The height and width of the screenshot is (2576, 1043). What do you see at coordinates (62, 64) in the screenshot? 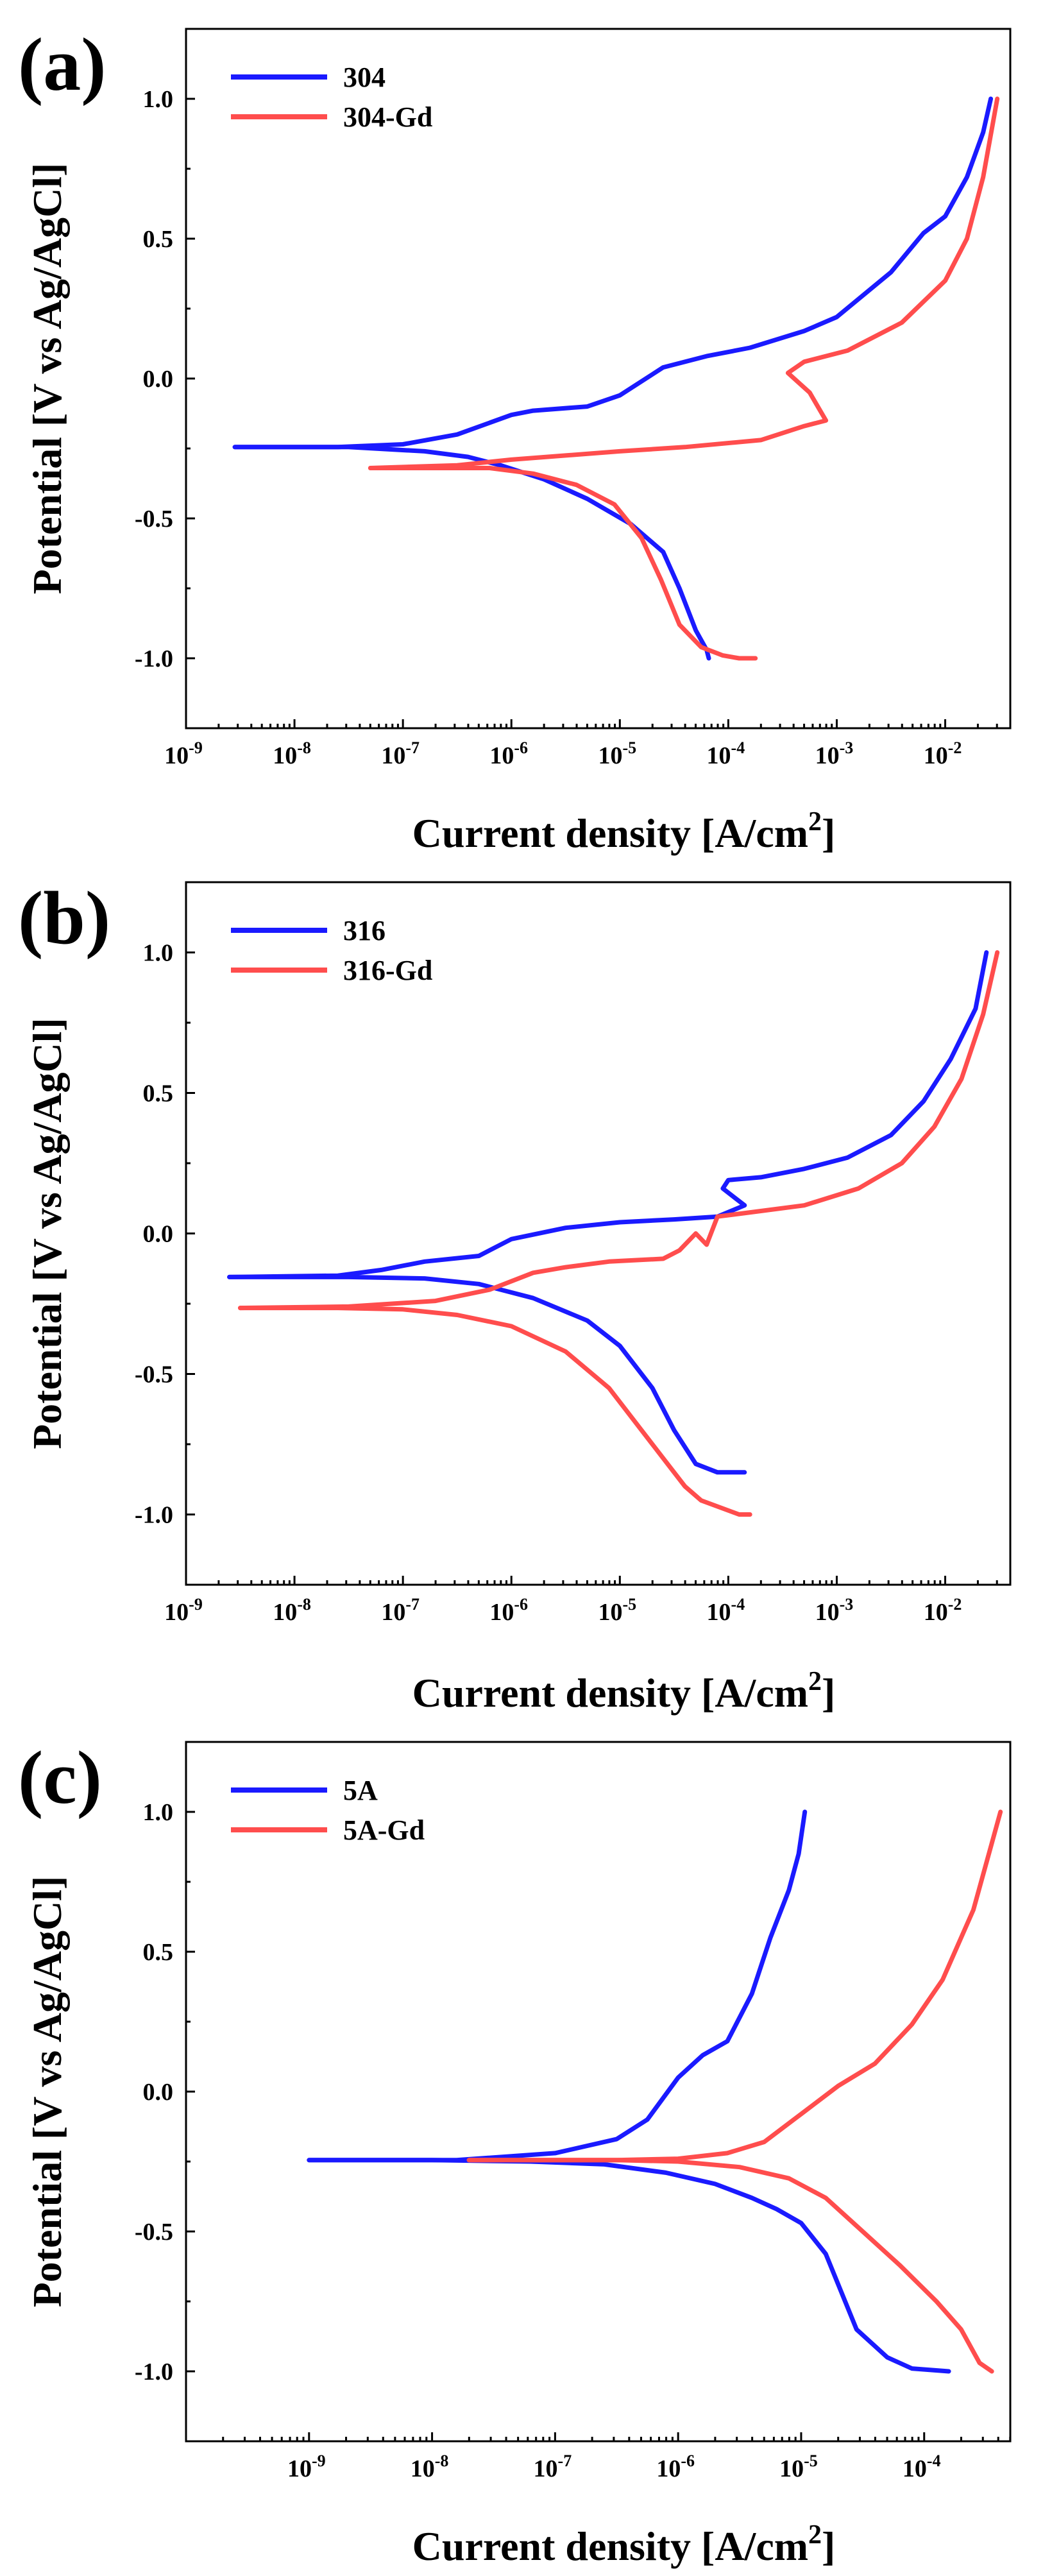
I see `panel-label: (a)` at bounding box center [62, 64].